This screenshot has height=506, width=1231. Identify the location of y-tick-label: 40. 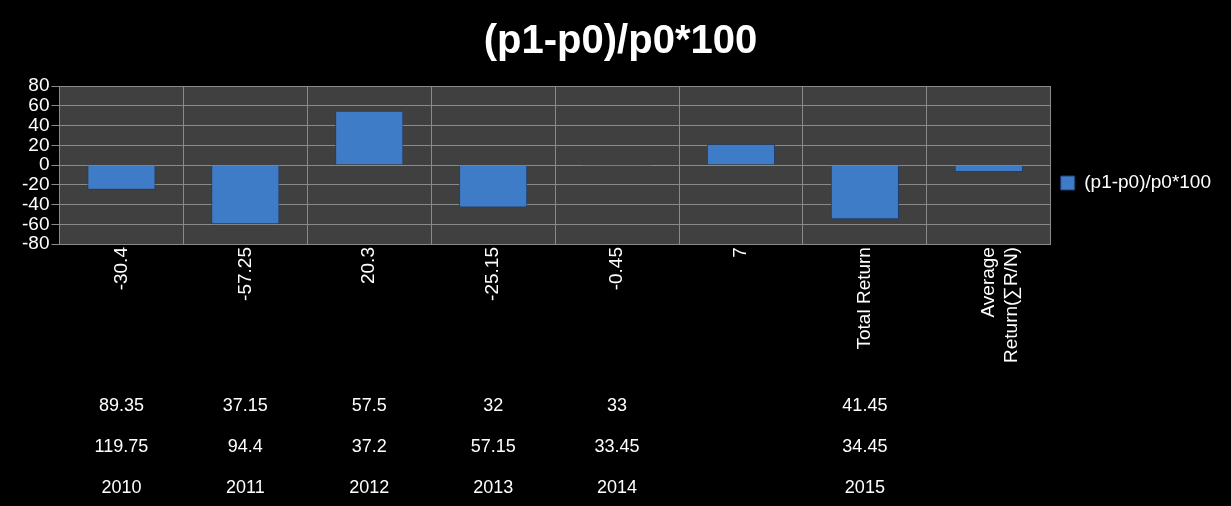
(39, 124).